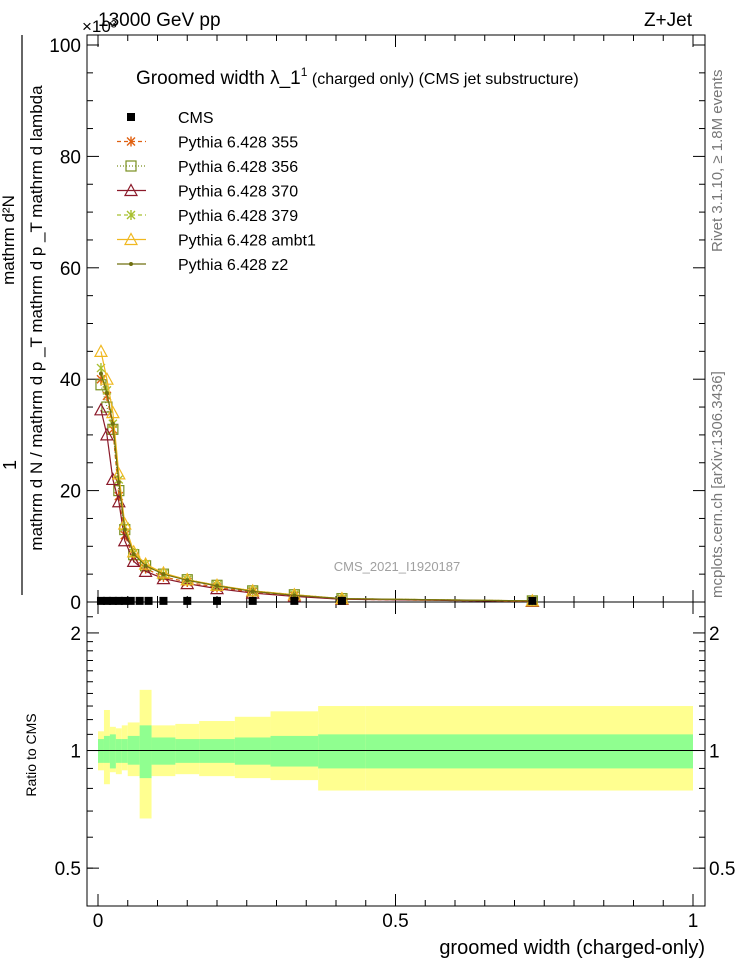  Describe the element at coordinates (196, 118) in the screenshot. I see `legend-label: CMS` at that location.